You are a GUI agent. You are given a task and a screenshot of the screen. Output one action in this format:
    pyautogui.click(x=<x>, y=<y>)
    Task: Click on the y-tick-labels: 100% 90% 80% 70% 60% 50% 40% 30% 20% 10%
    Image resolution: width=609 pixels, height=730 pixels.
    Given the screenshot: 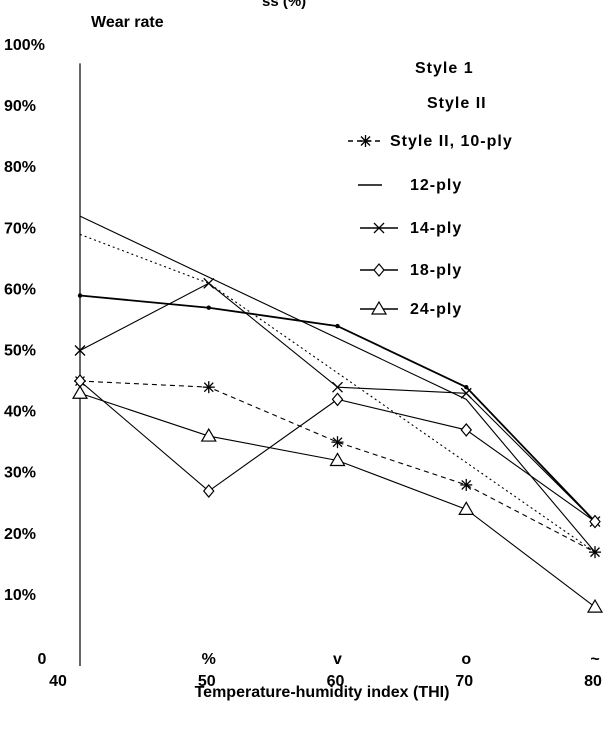 What is the action you would take?
    pyautogui.click(x=24, y=320)
    